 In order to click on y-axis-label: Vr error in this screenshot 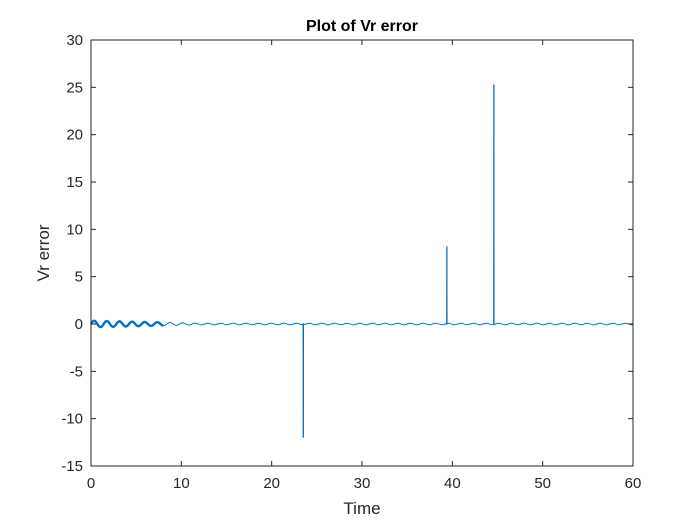, I will do `click(43, 252)`.